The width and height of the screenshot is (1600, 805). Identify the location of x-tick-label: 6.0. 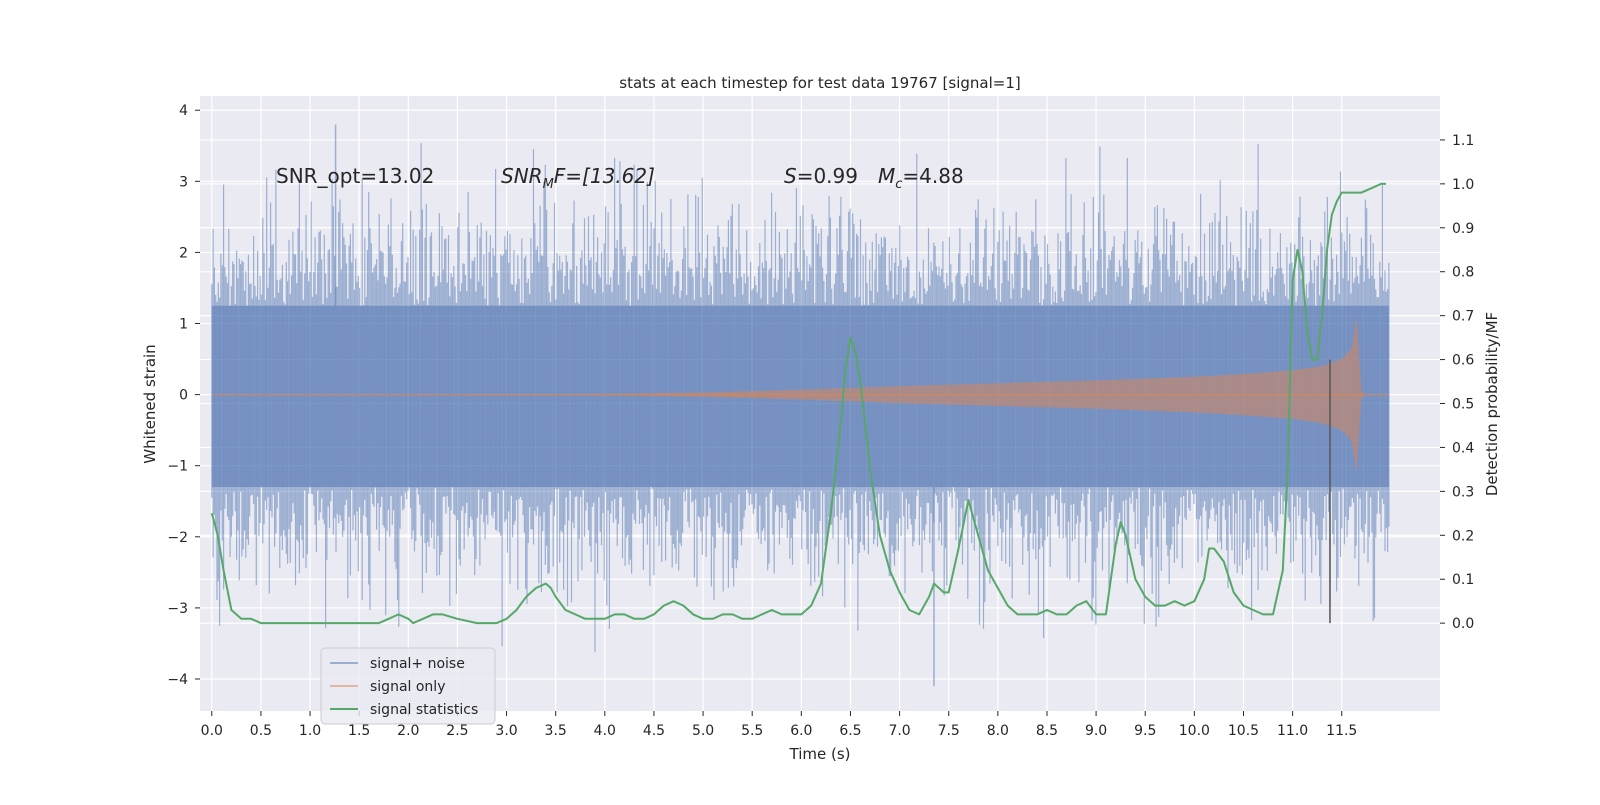
(801, 731).